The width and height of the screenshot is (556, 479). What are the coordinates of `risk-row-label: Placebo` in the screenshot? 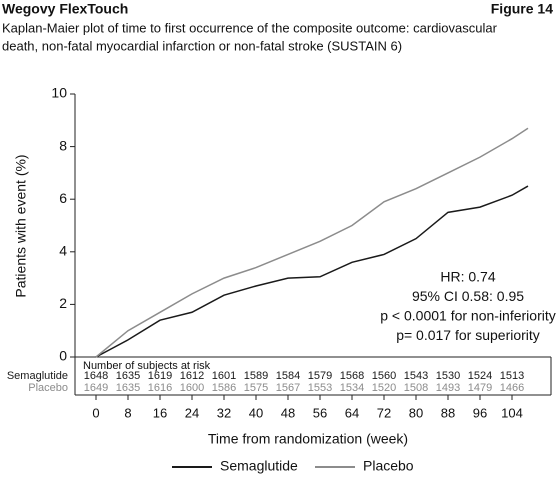 It's located at (48, 388).